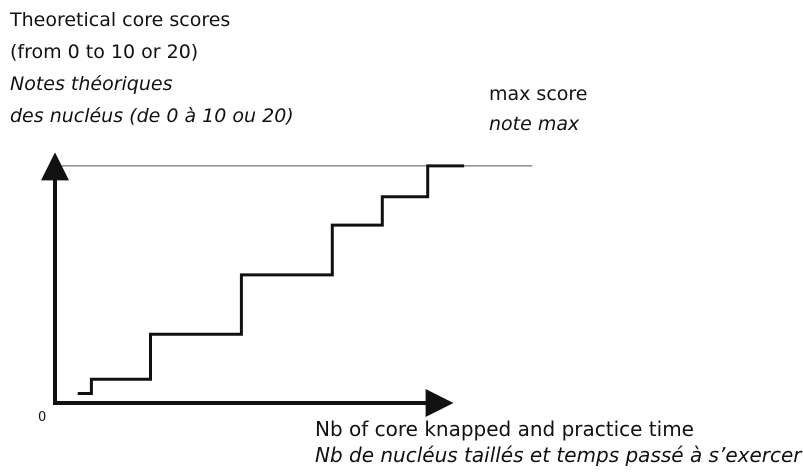 The width and height of the screenshot is (803, 472). I want to click on y-axis-label-english-line-2: (from 0 to 10 or 20), so click(104, 52).